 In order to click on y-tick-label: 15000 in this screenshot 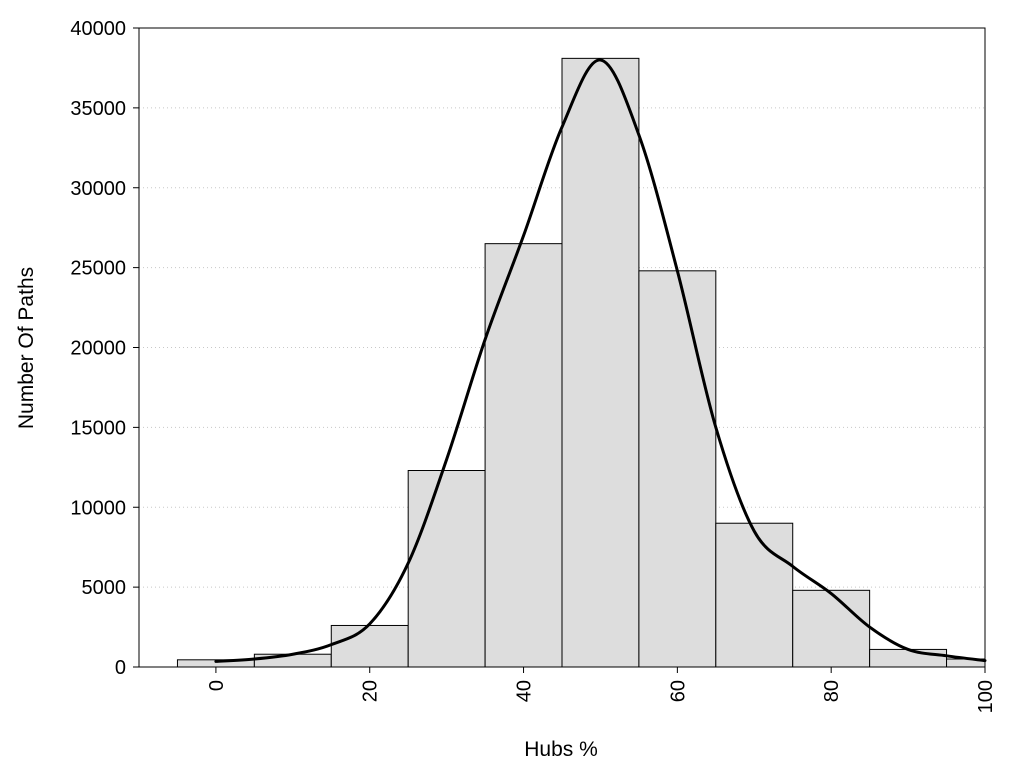, I will do `click(98, 428)`.